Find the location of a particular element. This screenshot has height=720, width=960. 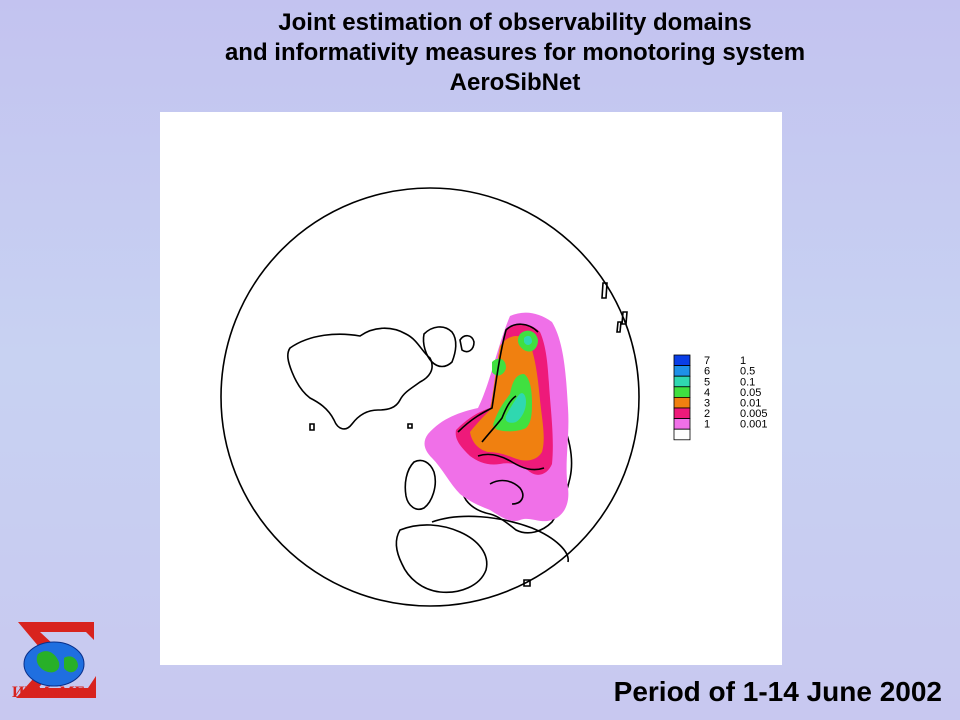

legend-level: 3 is located at coordinates (707, 404).